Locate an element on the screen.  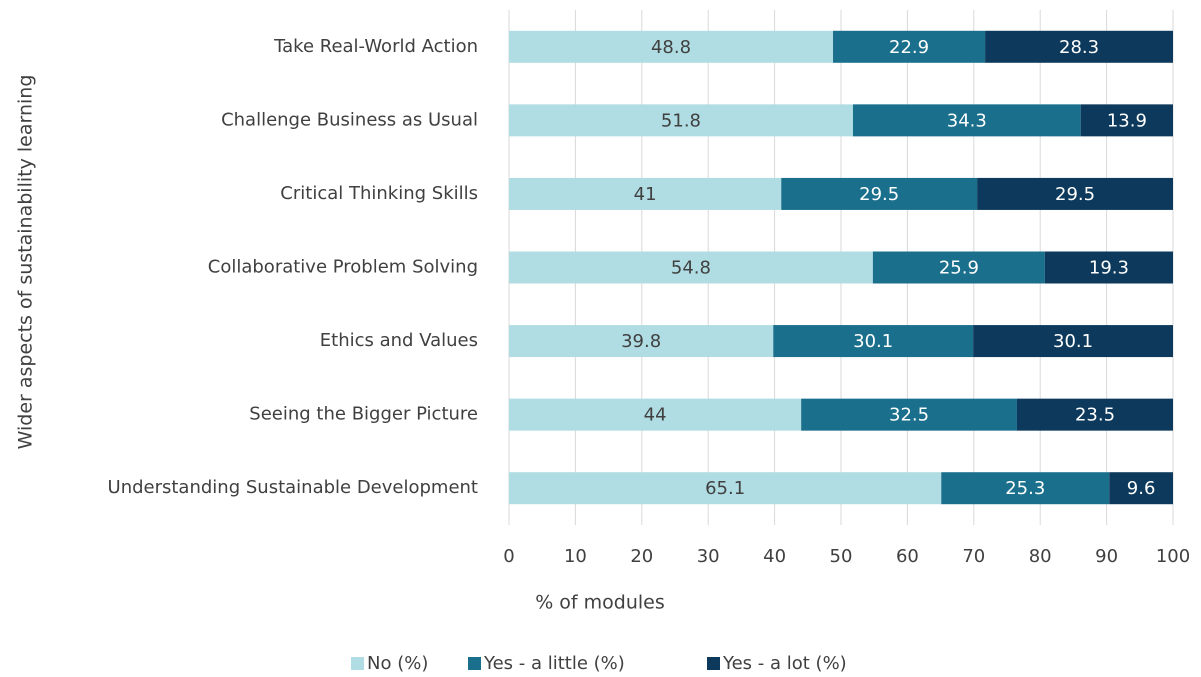
category-label: Seeing the Bigger Picture is located at coordinates (363, 414).